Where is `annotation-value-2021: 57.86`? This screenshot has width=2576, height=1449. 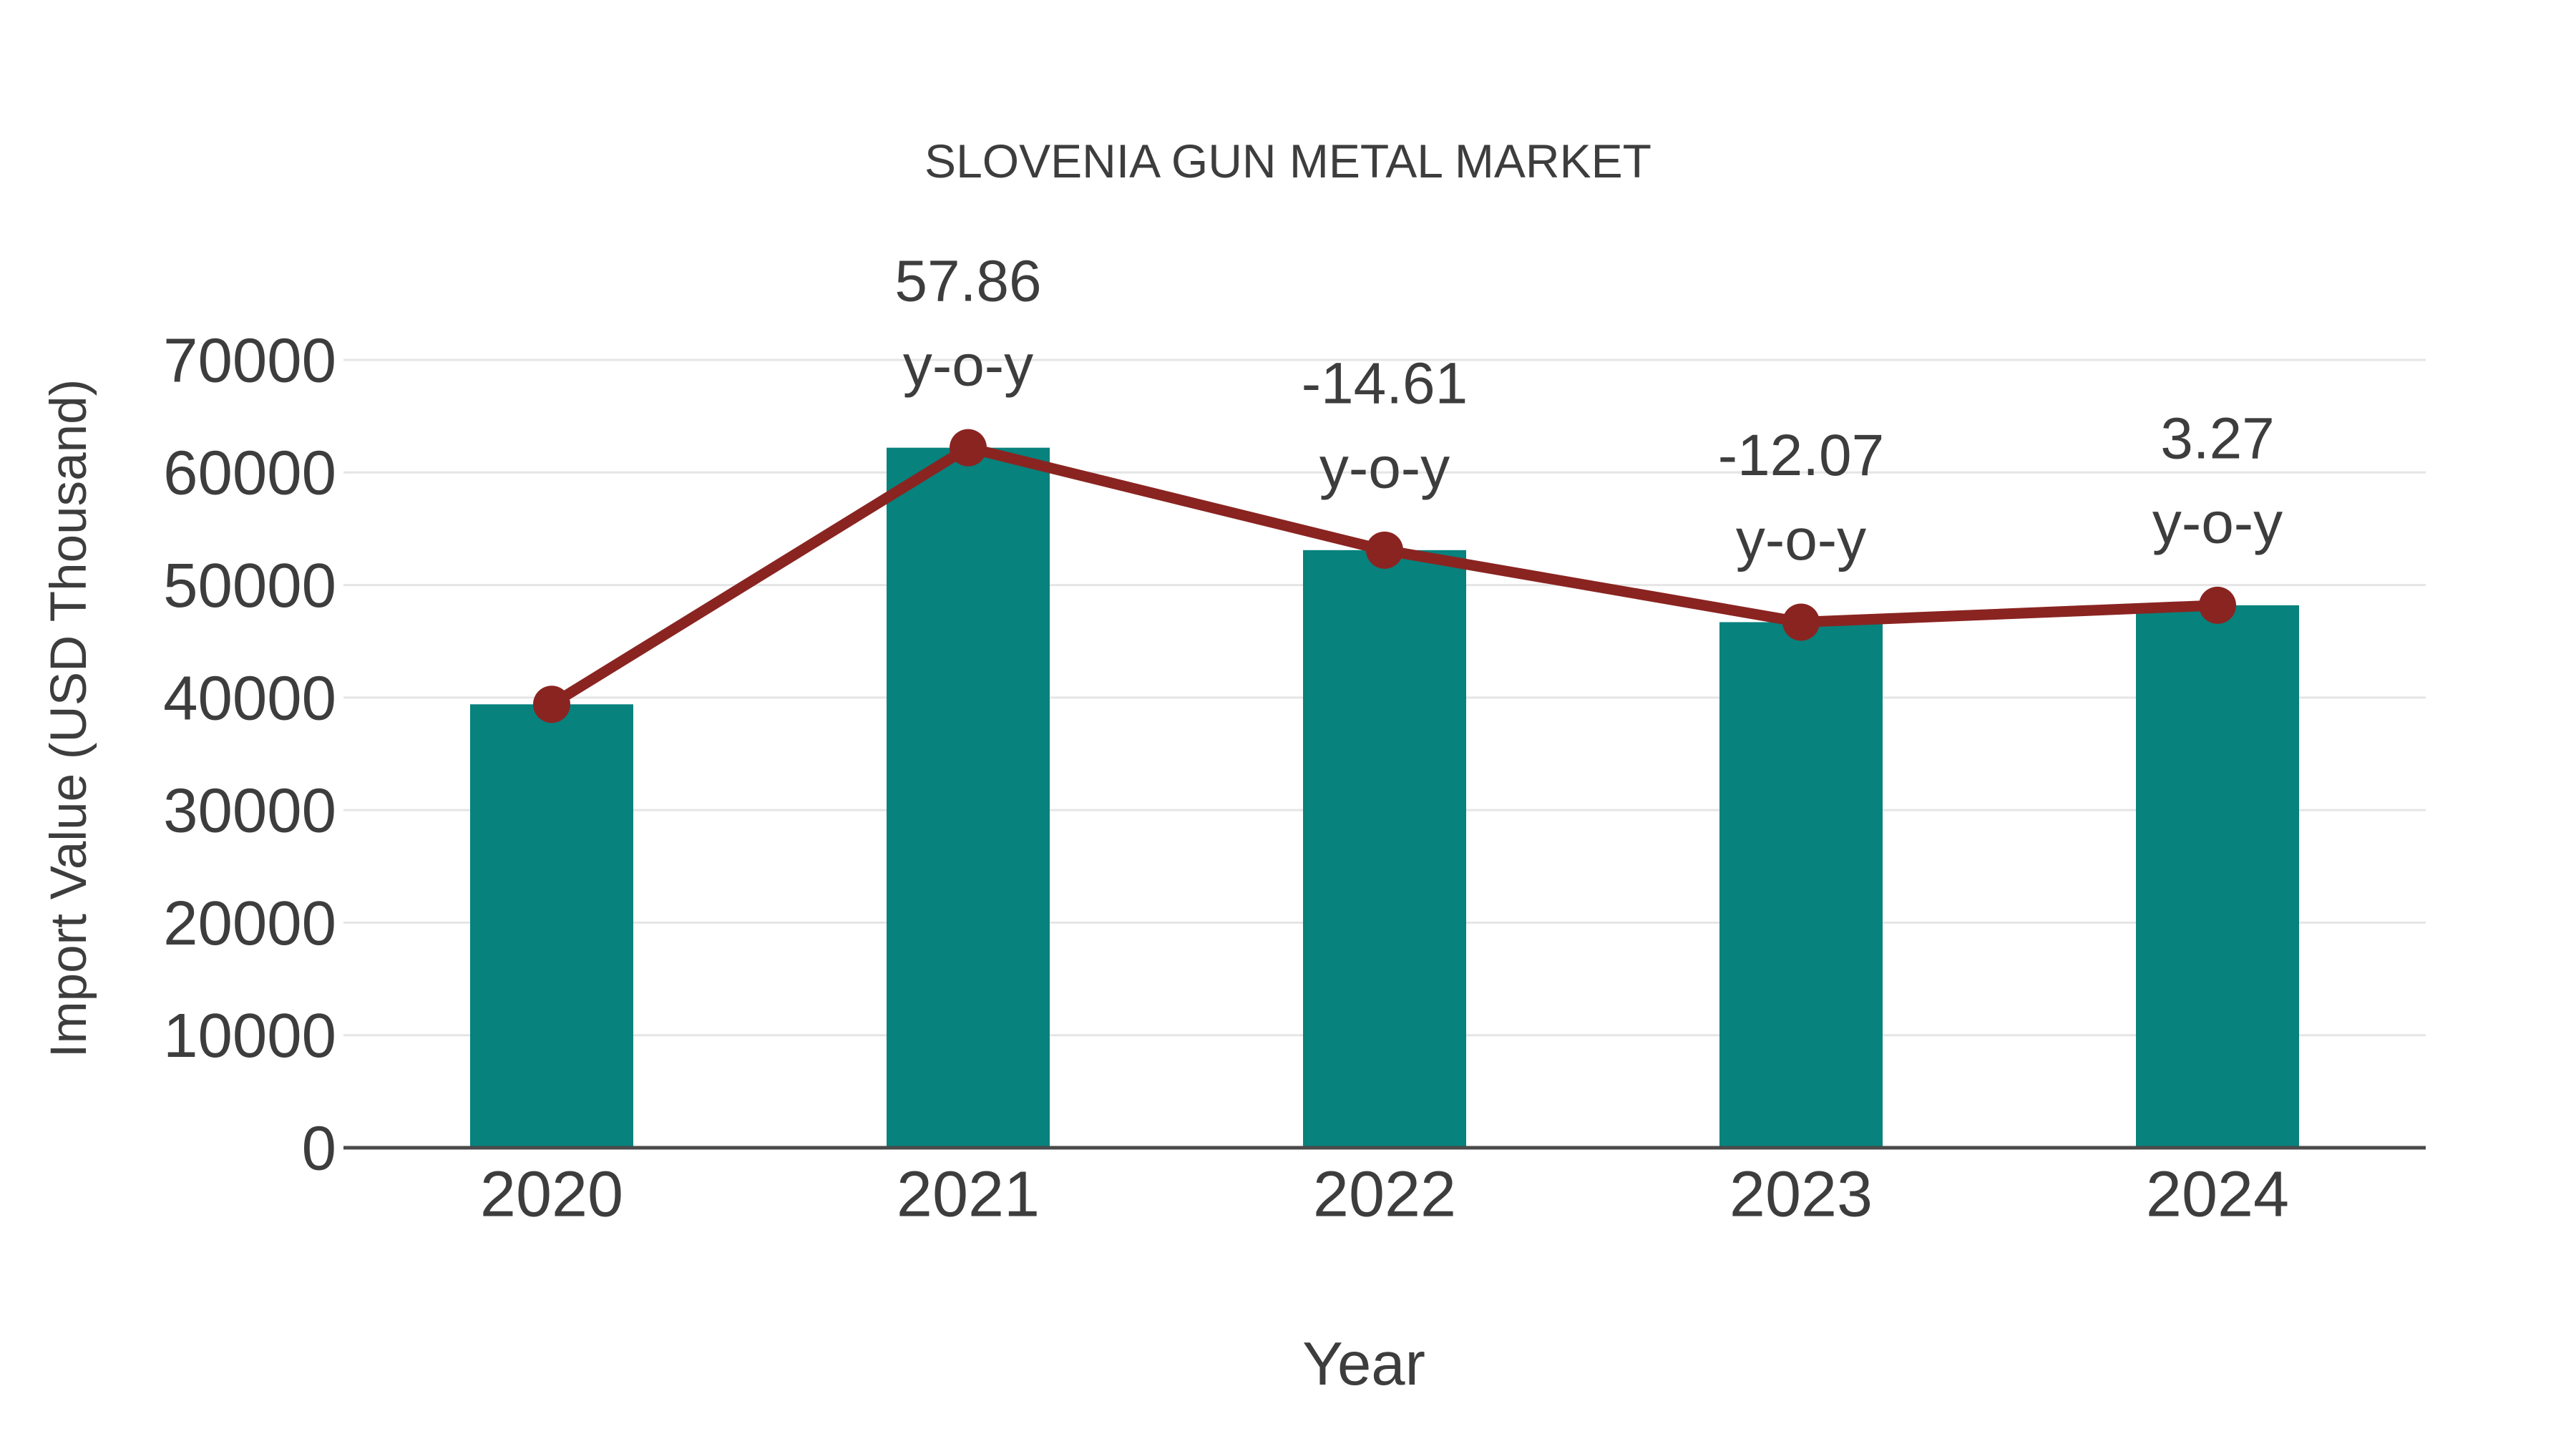
annotation-value-2021: 57.86 is located at coordinates (967, 280).